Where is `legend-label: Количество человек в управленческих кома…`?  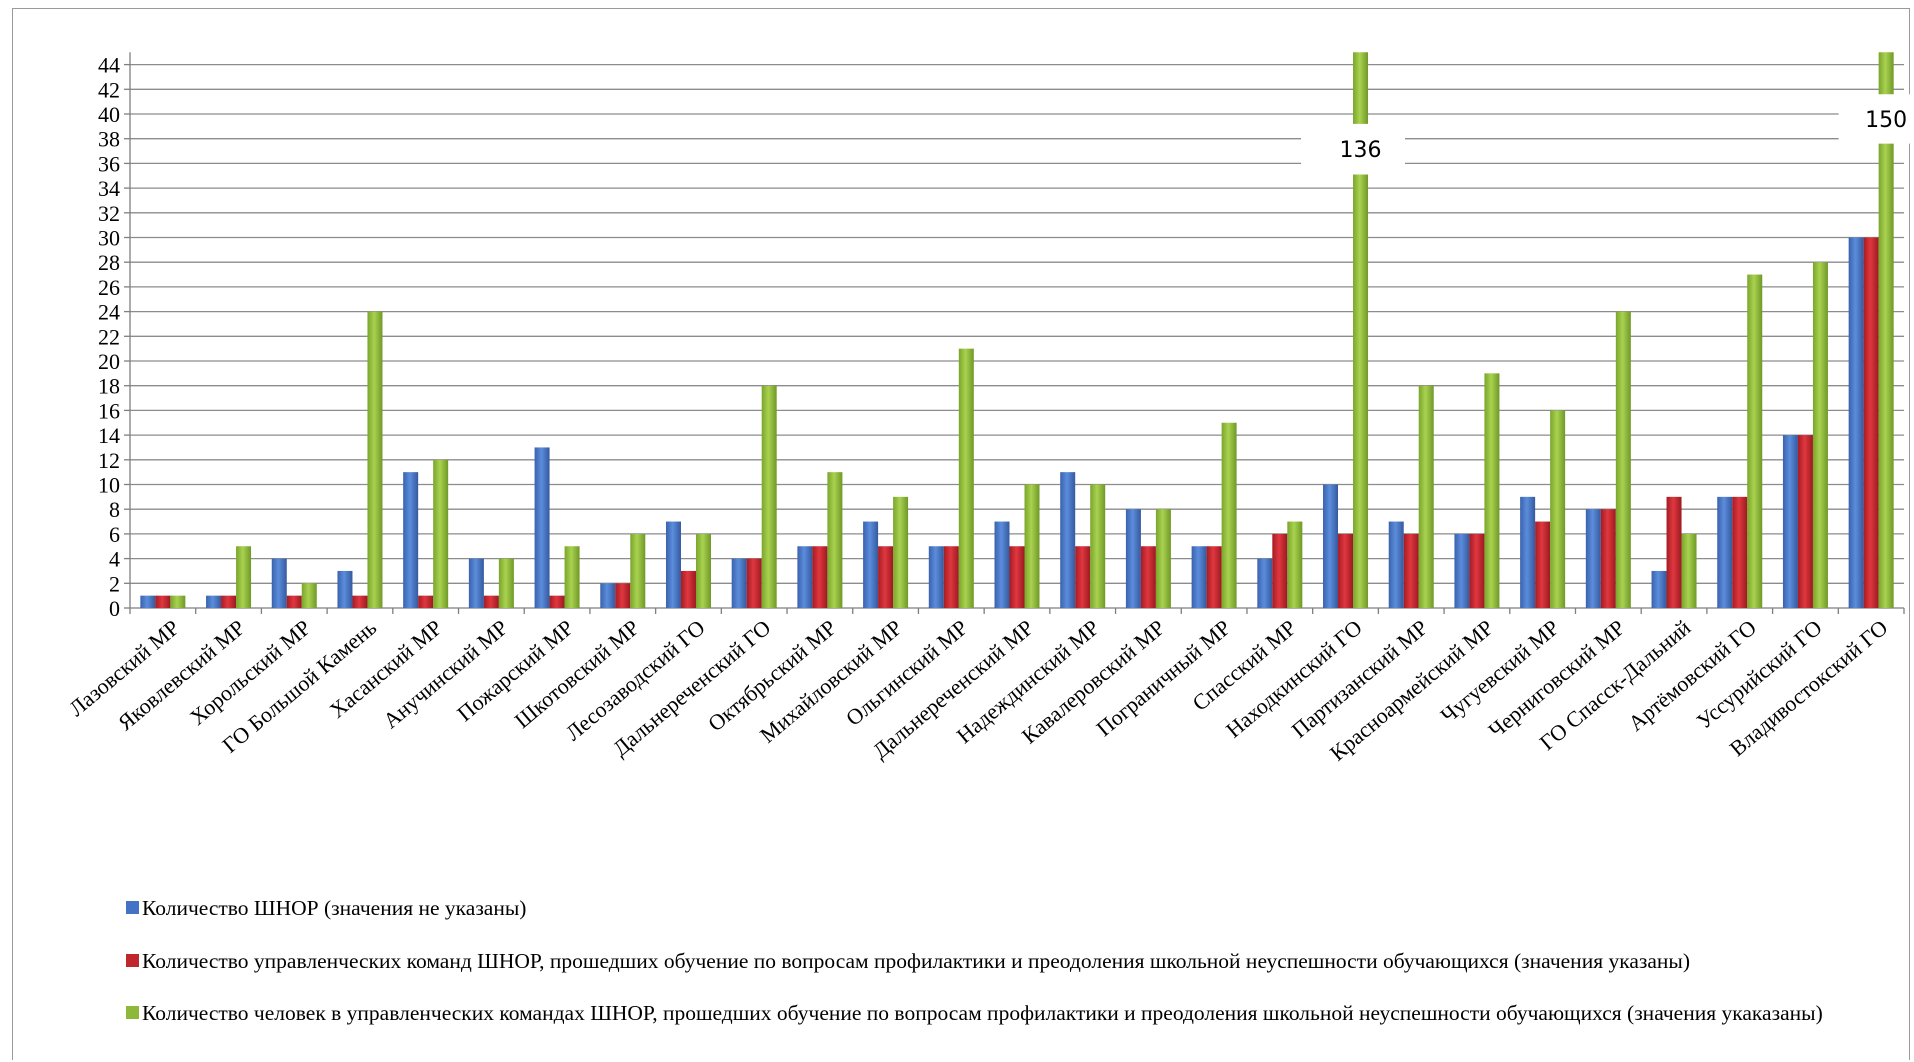 legend-label: Количество человек в управленческих кома… is located at coordinates (982, 1013).